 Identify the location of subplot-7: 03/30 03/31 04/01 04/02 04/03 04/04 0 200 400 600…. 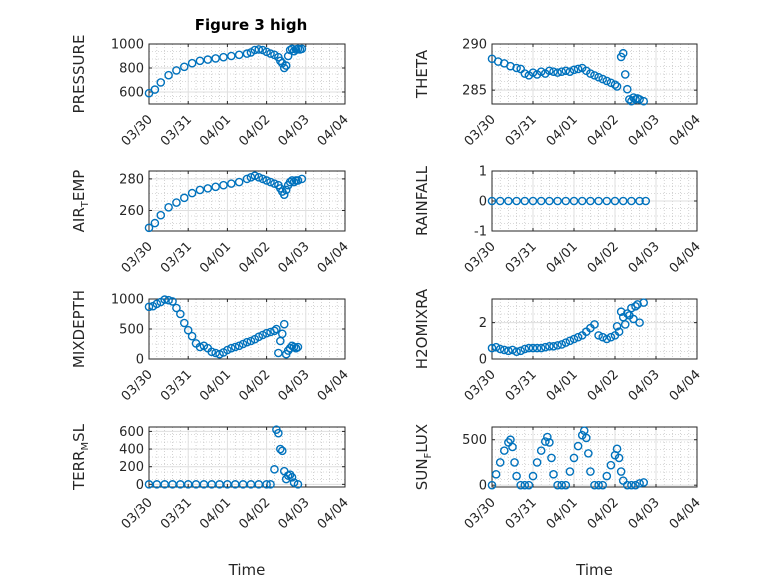
(211, 501).